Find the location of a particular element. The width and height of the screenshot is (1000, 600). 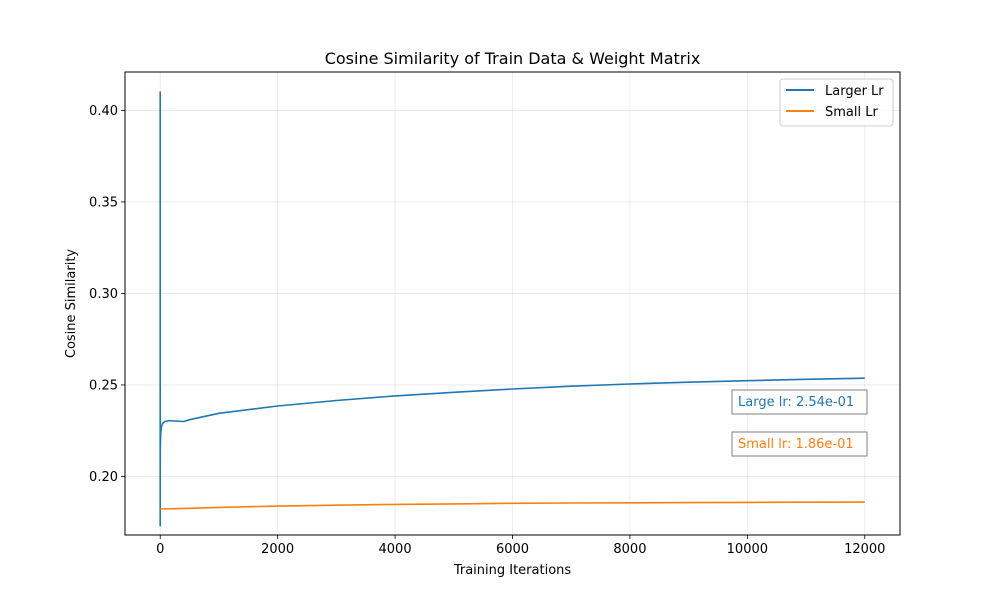

legend-label-larger-lr: Larger Lr is located at coordinates (854, 91).